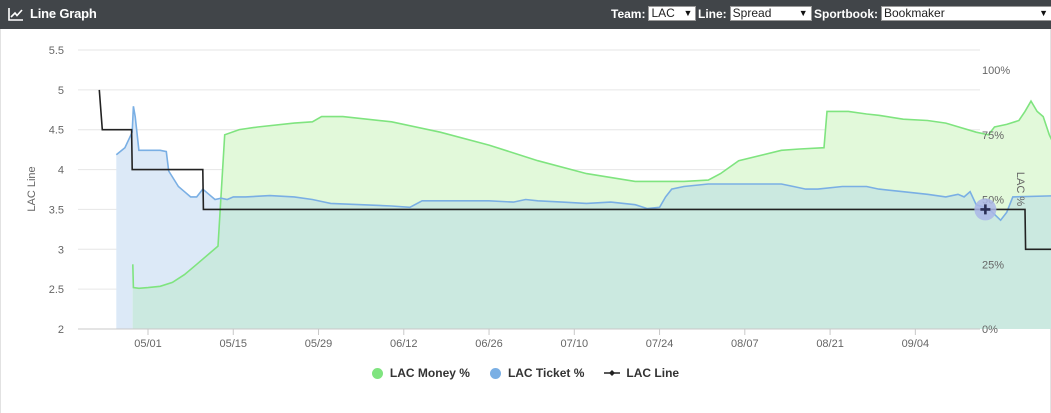 The width and height of the screenshot is (1051, 413). I want to click on line-select: Spread ▼, so click(770, 13).